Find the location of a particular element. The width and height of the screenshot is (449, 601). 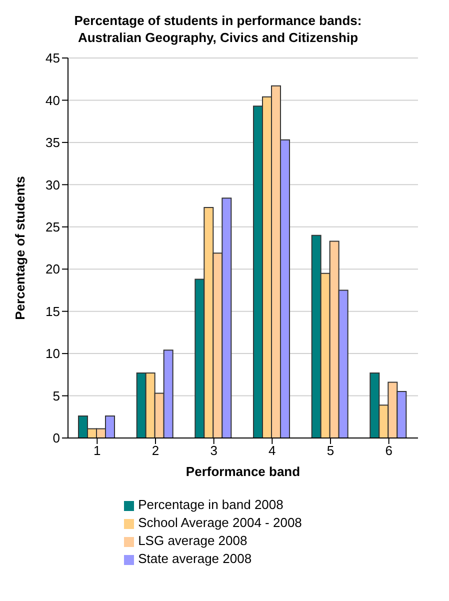

x-tick-label: 4 is located at coordinates (272, 450).